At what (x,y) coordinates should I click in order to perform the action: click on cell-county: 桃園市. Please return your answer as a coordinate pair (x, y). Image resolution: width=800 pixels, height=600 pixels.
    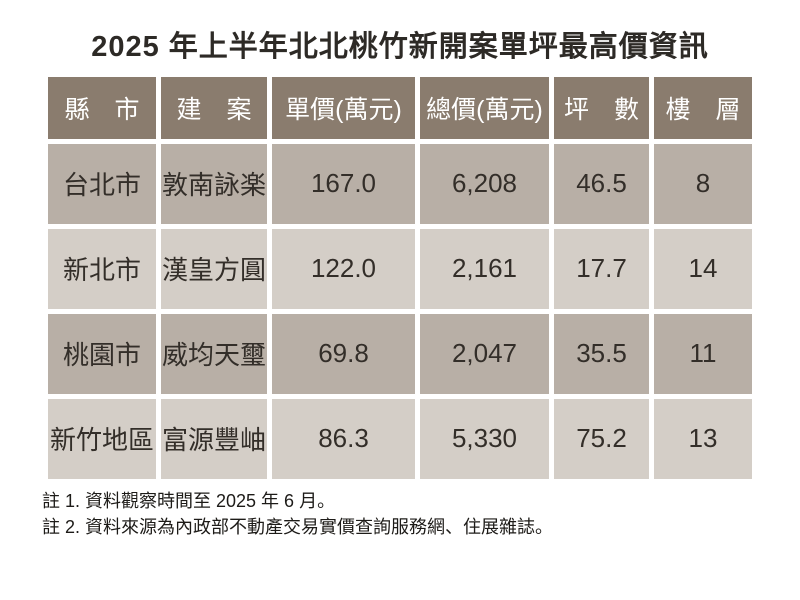
    Looking at the image, I should click on (102, 353).